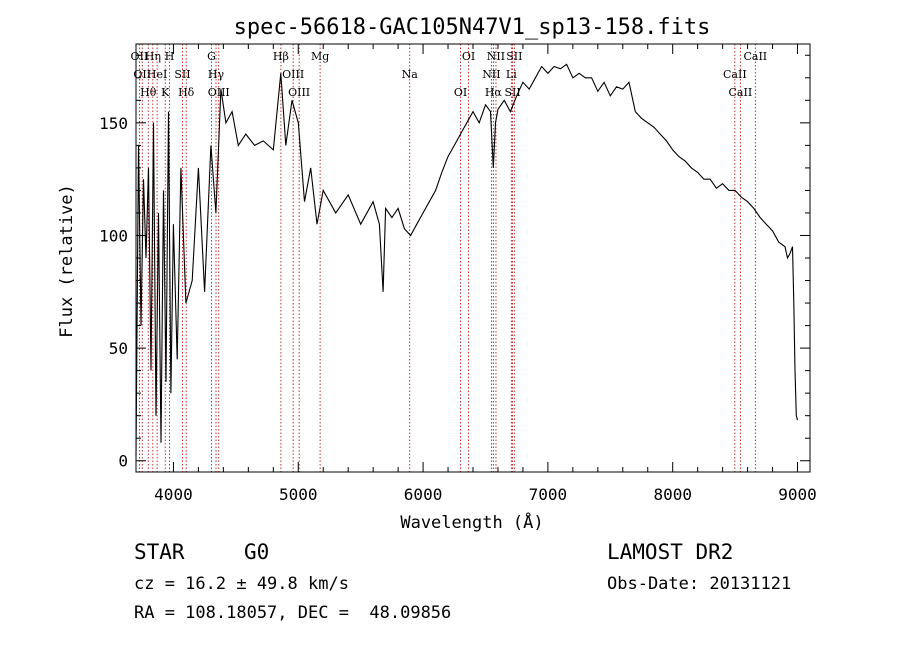 The image size is (900, 649). What do you see at coordinates (281, 56) in the screenshot?
I see `line-marker-label: Hβ` at bounding box center [281, 56].